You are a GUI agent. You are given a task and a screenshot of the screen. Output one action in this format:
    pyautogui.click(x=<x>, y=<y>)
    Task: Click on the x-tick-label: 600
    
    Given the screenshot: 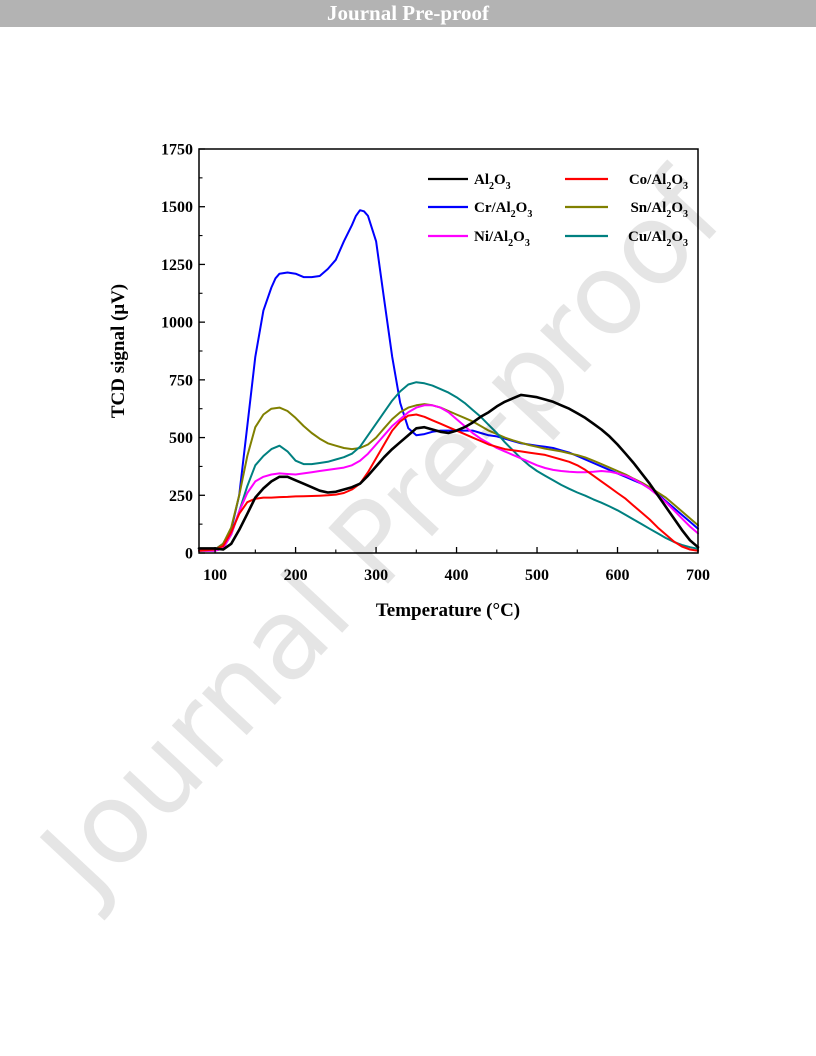 What is the action you would take?
    pyautogui.click(x=618, y=575)
    